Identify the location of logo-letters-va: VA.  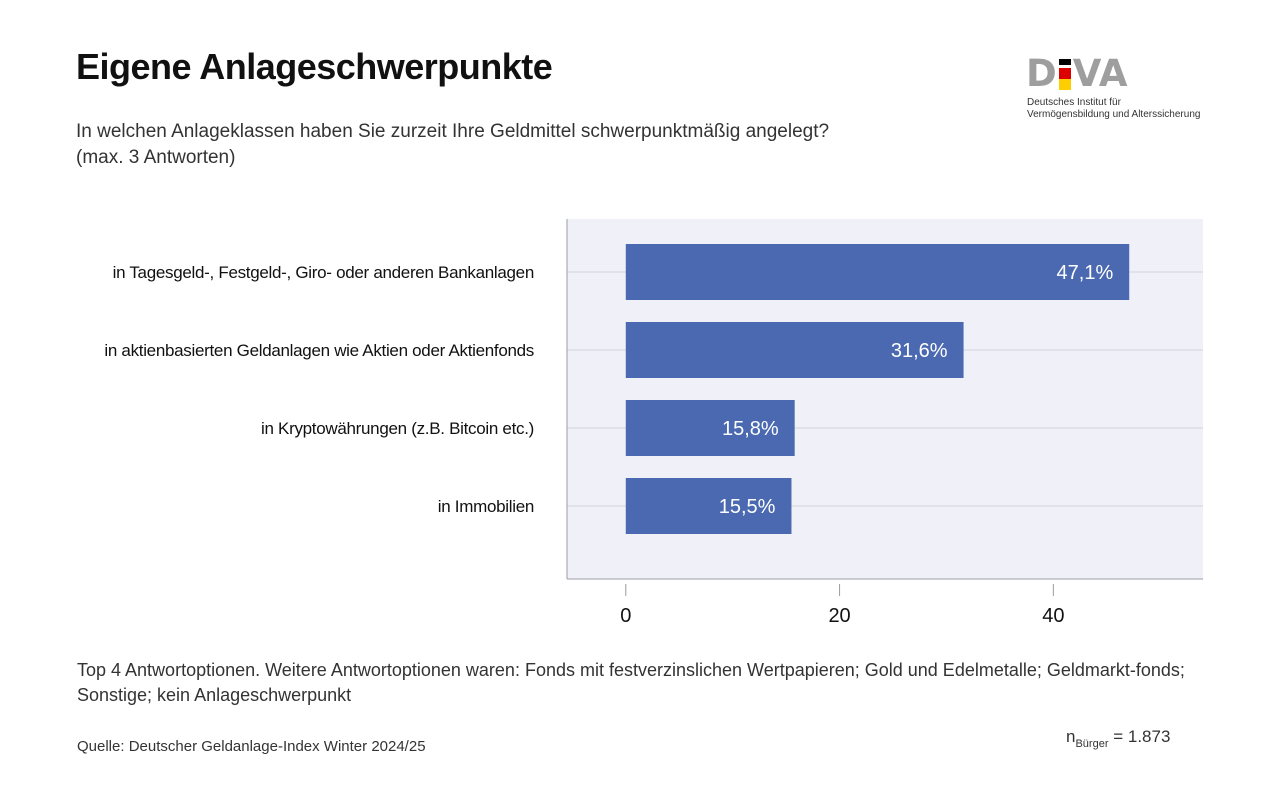
(1100, 73).